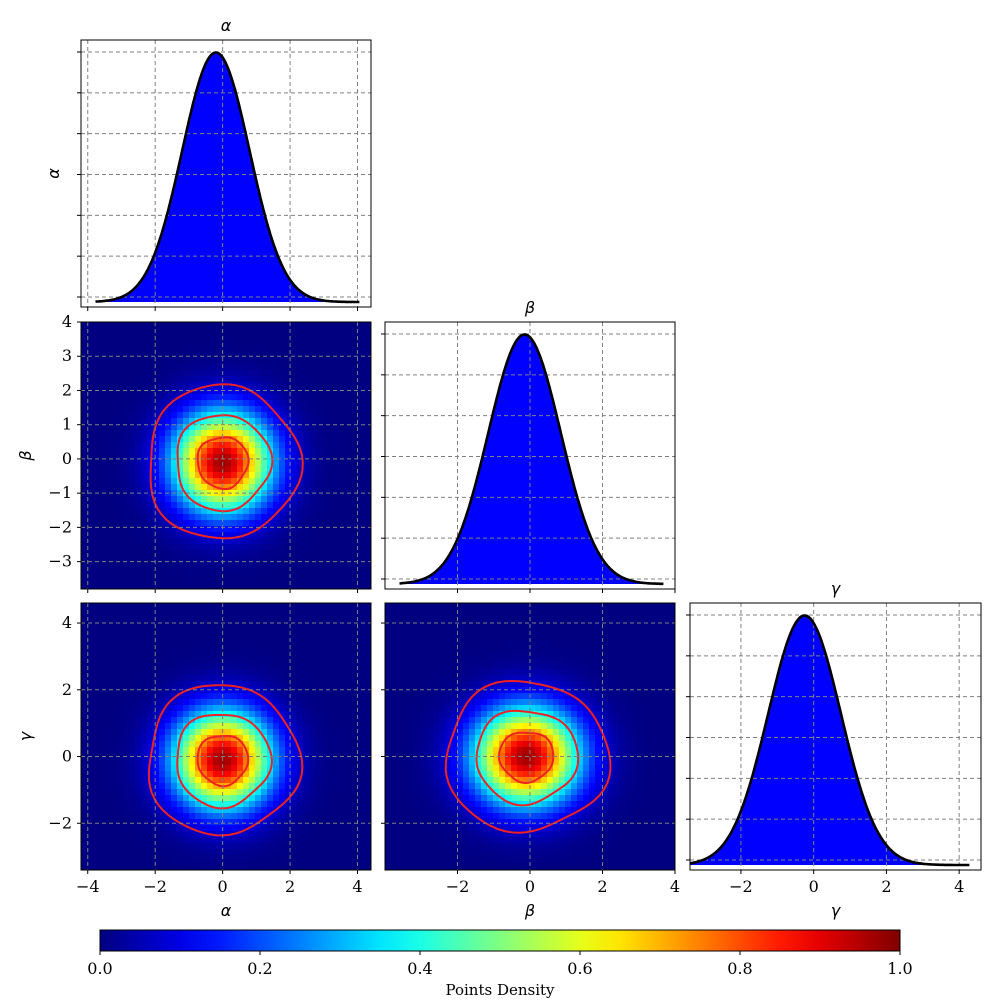  What do you see at coordinates (67, 424) in the screenshot?
I see `y-tick-label: 1` at bounding box center [67, 424].